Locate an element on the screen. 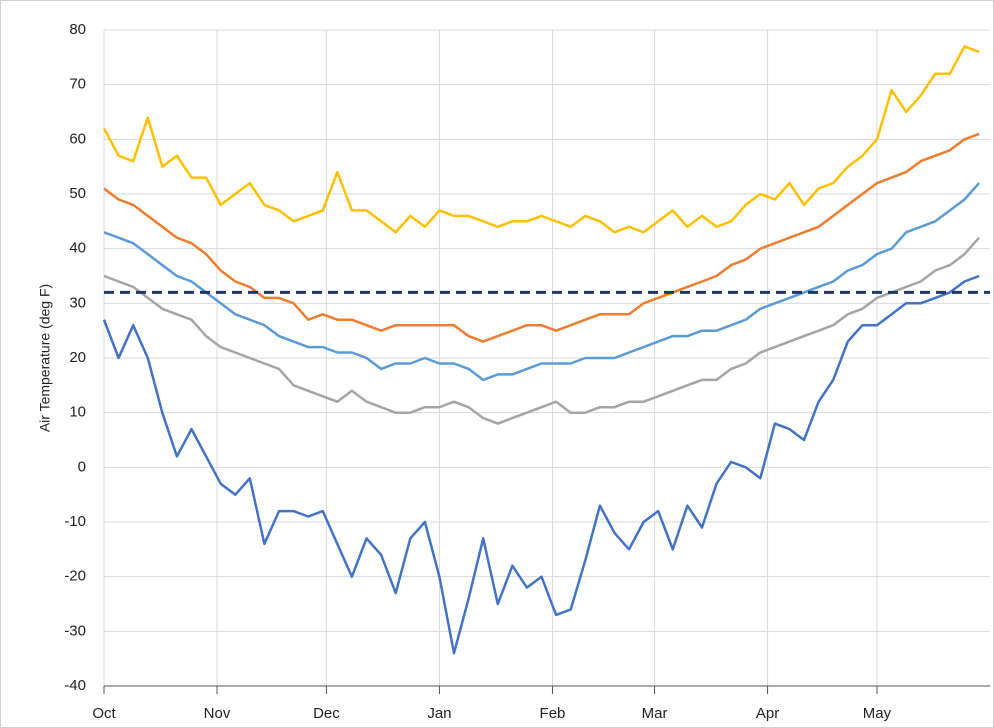  x-tick-label: May is located at coordinates (877, 713).